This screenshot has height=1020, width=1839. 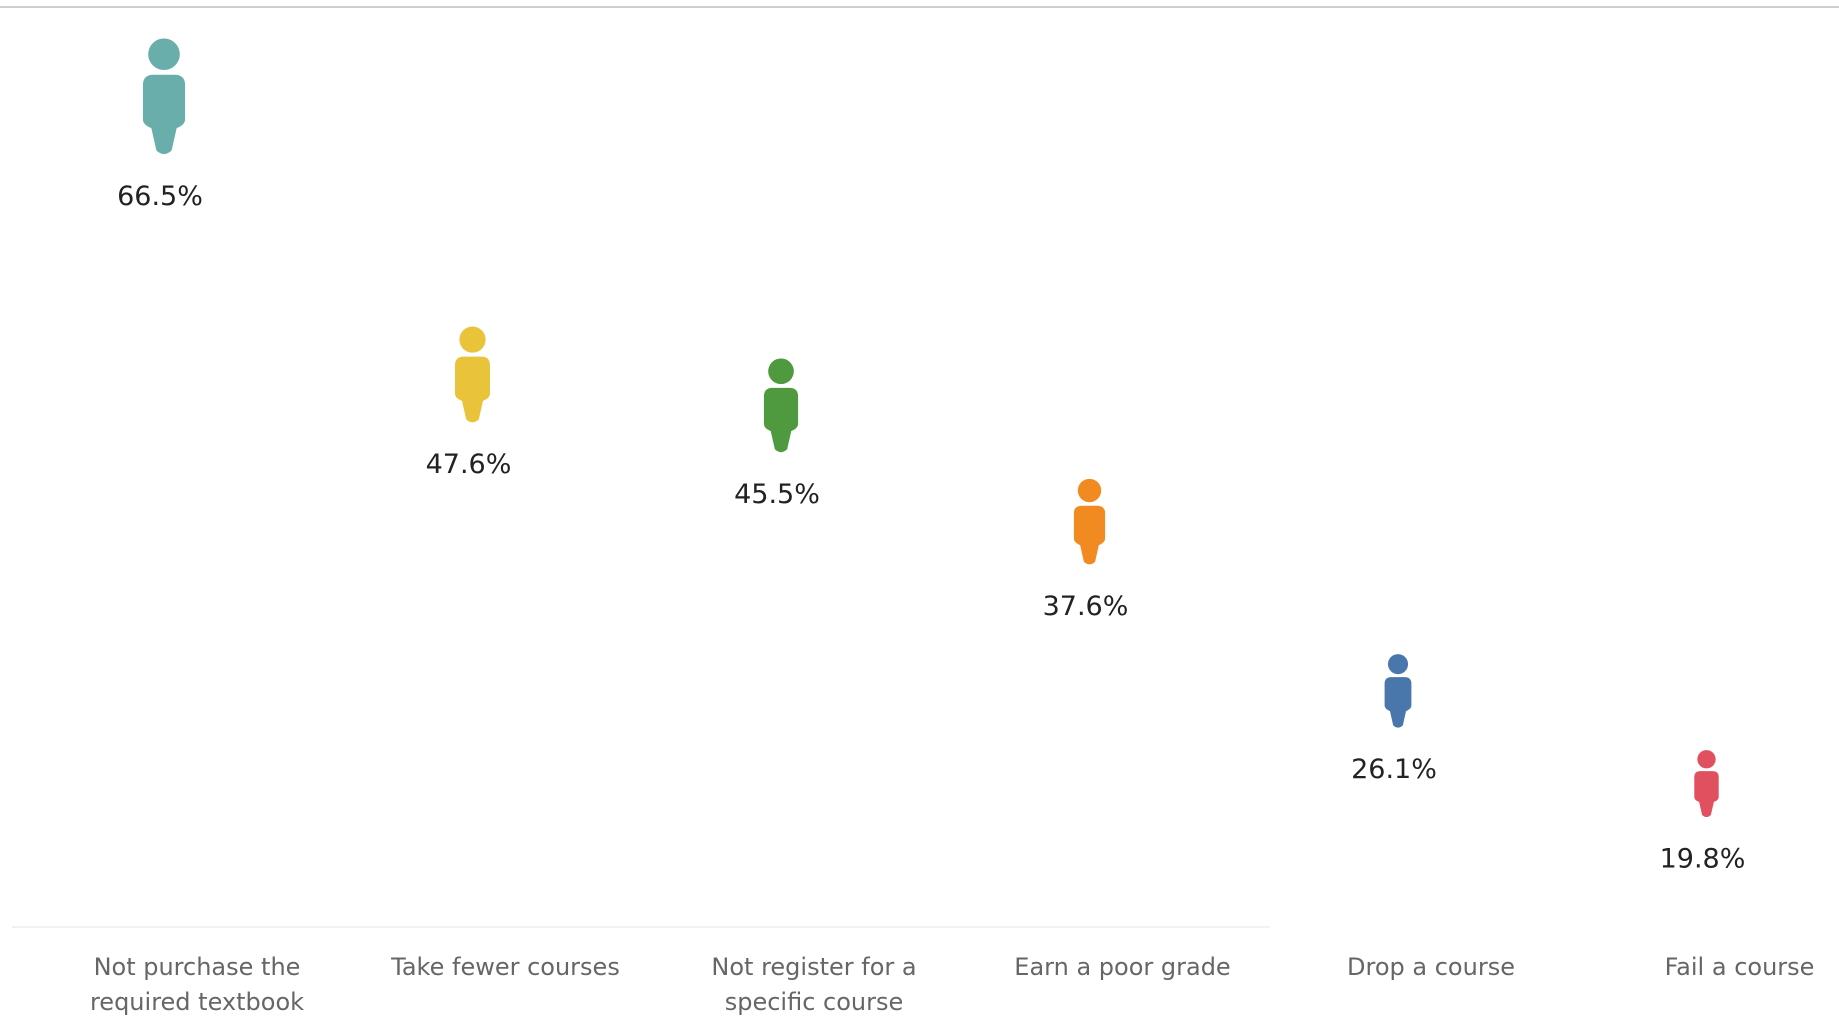 I want to click on value-label: 19.8%, so click(x=1703, y=858).